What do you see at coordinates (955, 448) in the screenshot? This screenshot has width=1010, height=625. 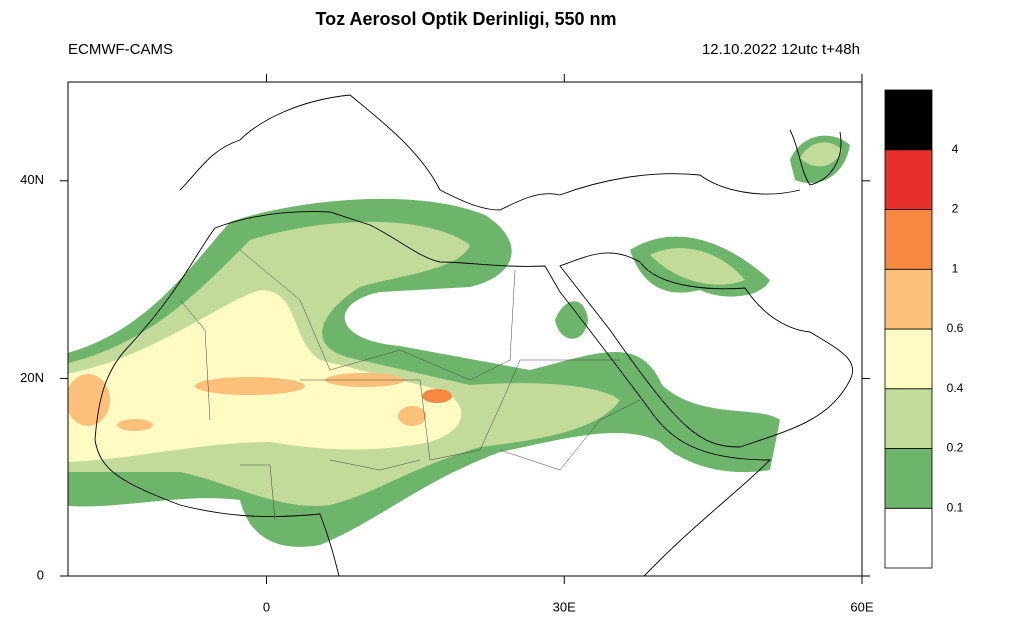 I see `colorbar-label: 0.2` at bounding box center [955, 448].